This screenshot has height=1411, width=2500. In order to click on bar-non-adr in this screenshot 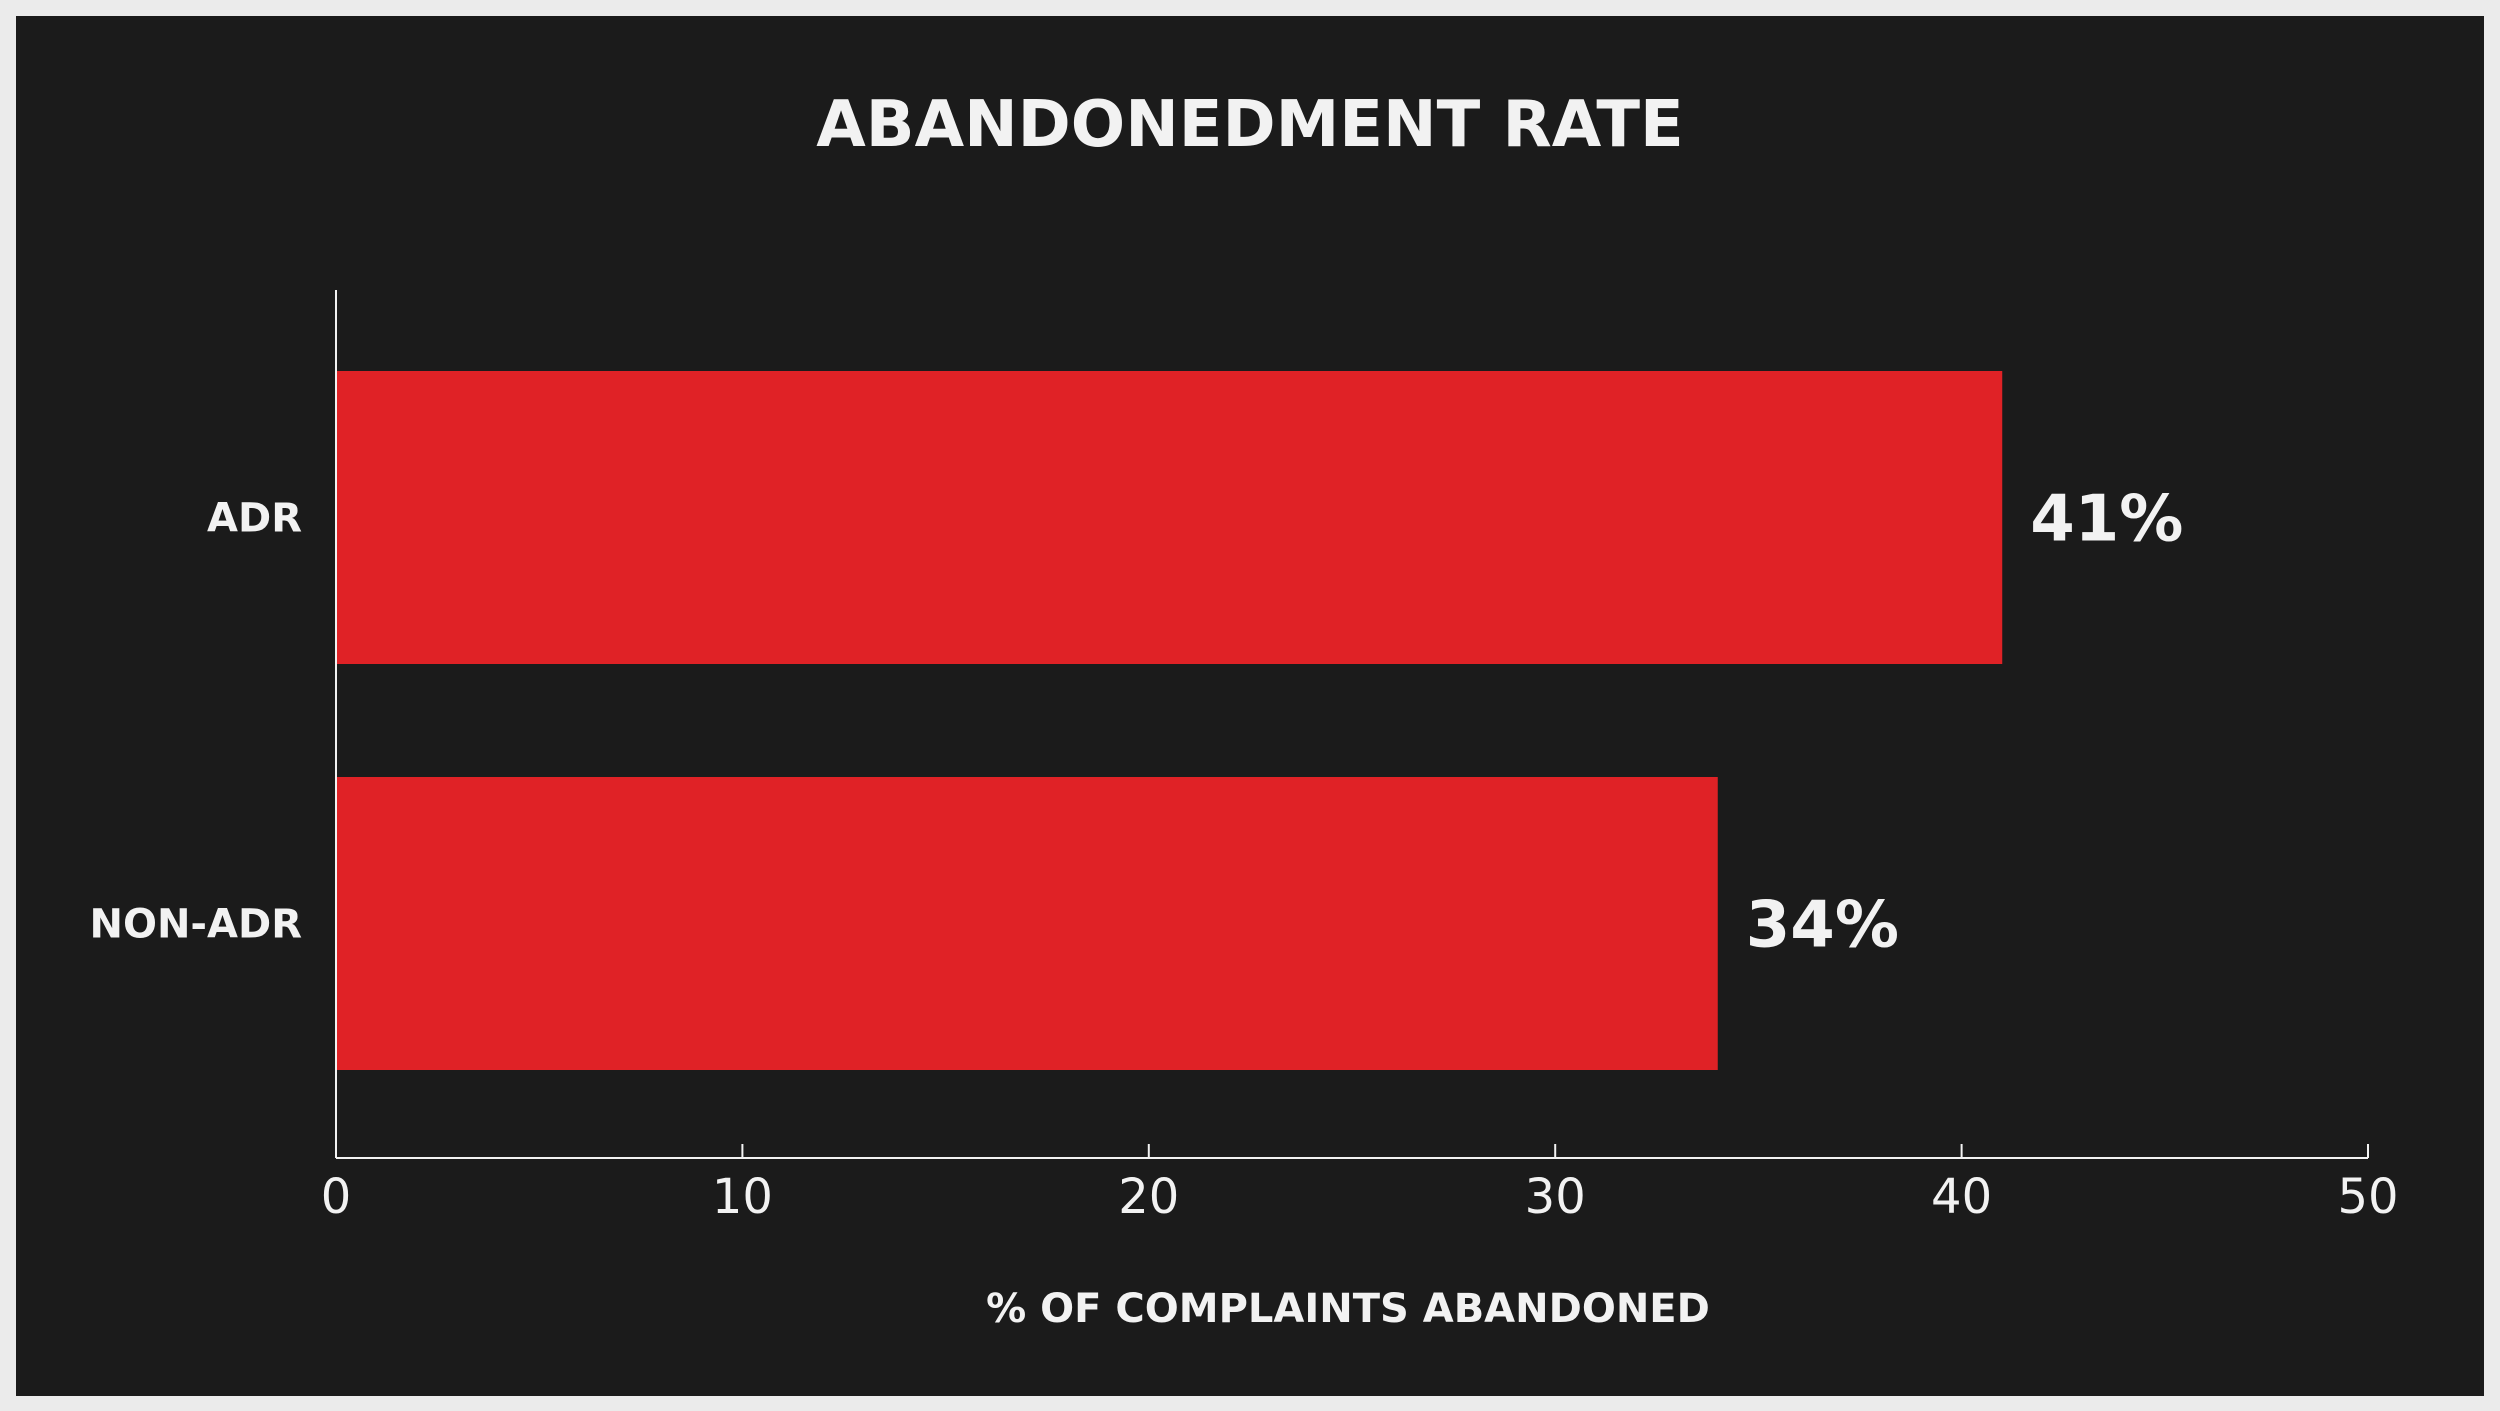, I will do `click(1027, 923)`.